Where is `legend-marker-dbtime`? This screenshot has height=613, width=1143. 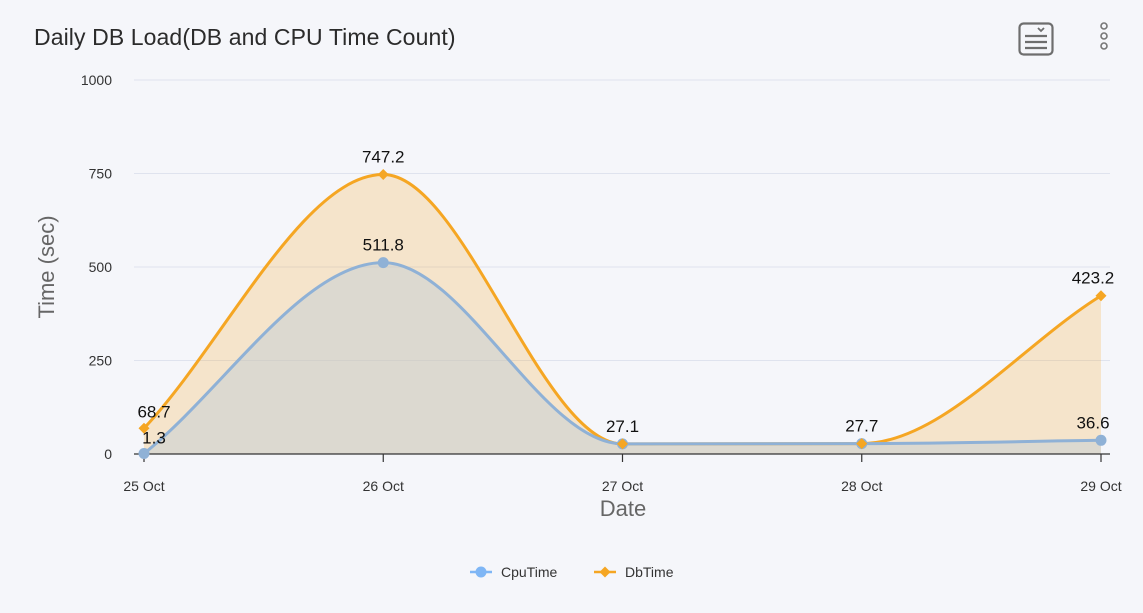 legend-marker-dbtime is located at coordinates (605, 572).